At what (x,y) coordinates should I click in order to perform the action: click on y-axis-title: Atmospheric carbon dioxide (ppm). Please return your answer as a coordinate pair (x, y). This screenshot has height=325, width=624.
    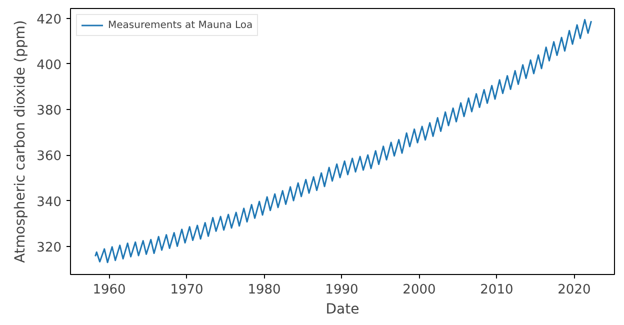
    Looking at the image, I should click on (20, 141).